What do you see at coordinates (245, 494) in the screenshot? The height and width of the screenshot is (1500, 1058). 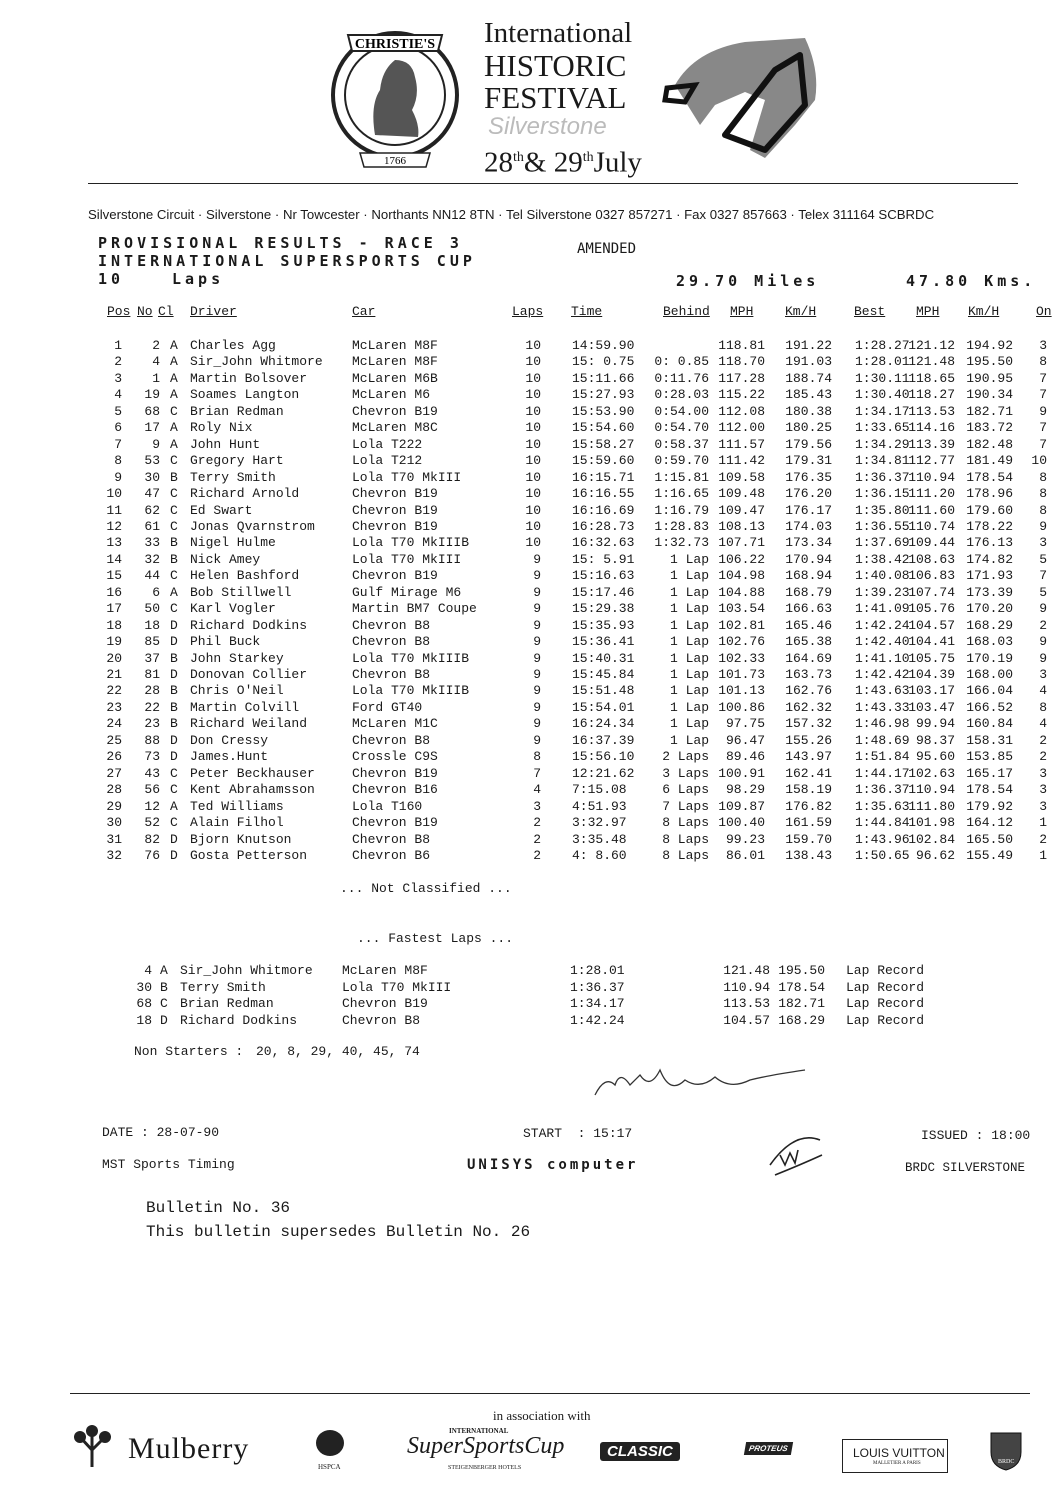 I see `driver: Richard Arnold` at bounding box center [245, 494].